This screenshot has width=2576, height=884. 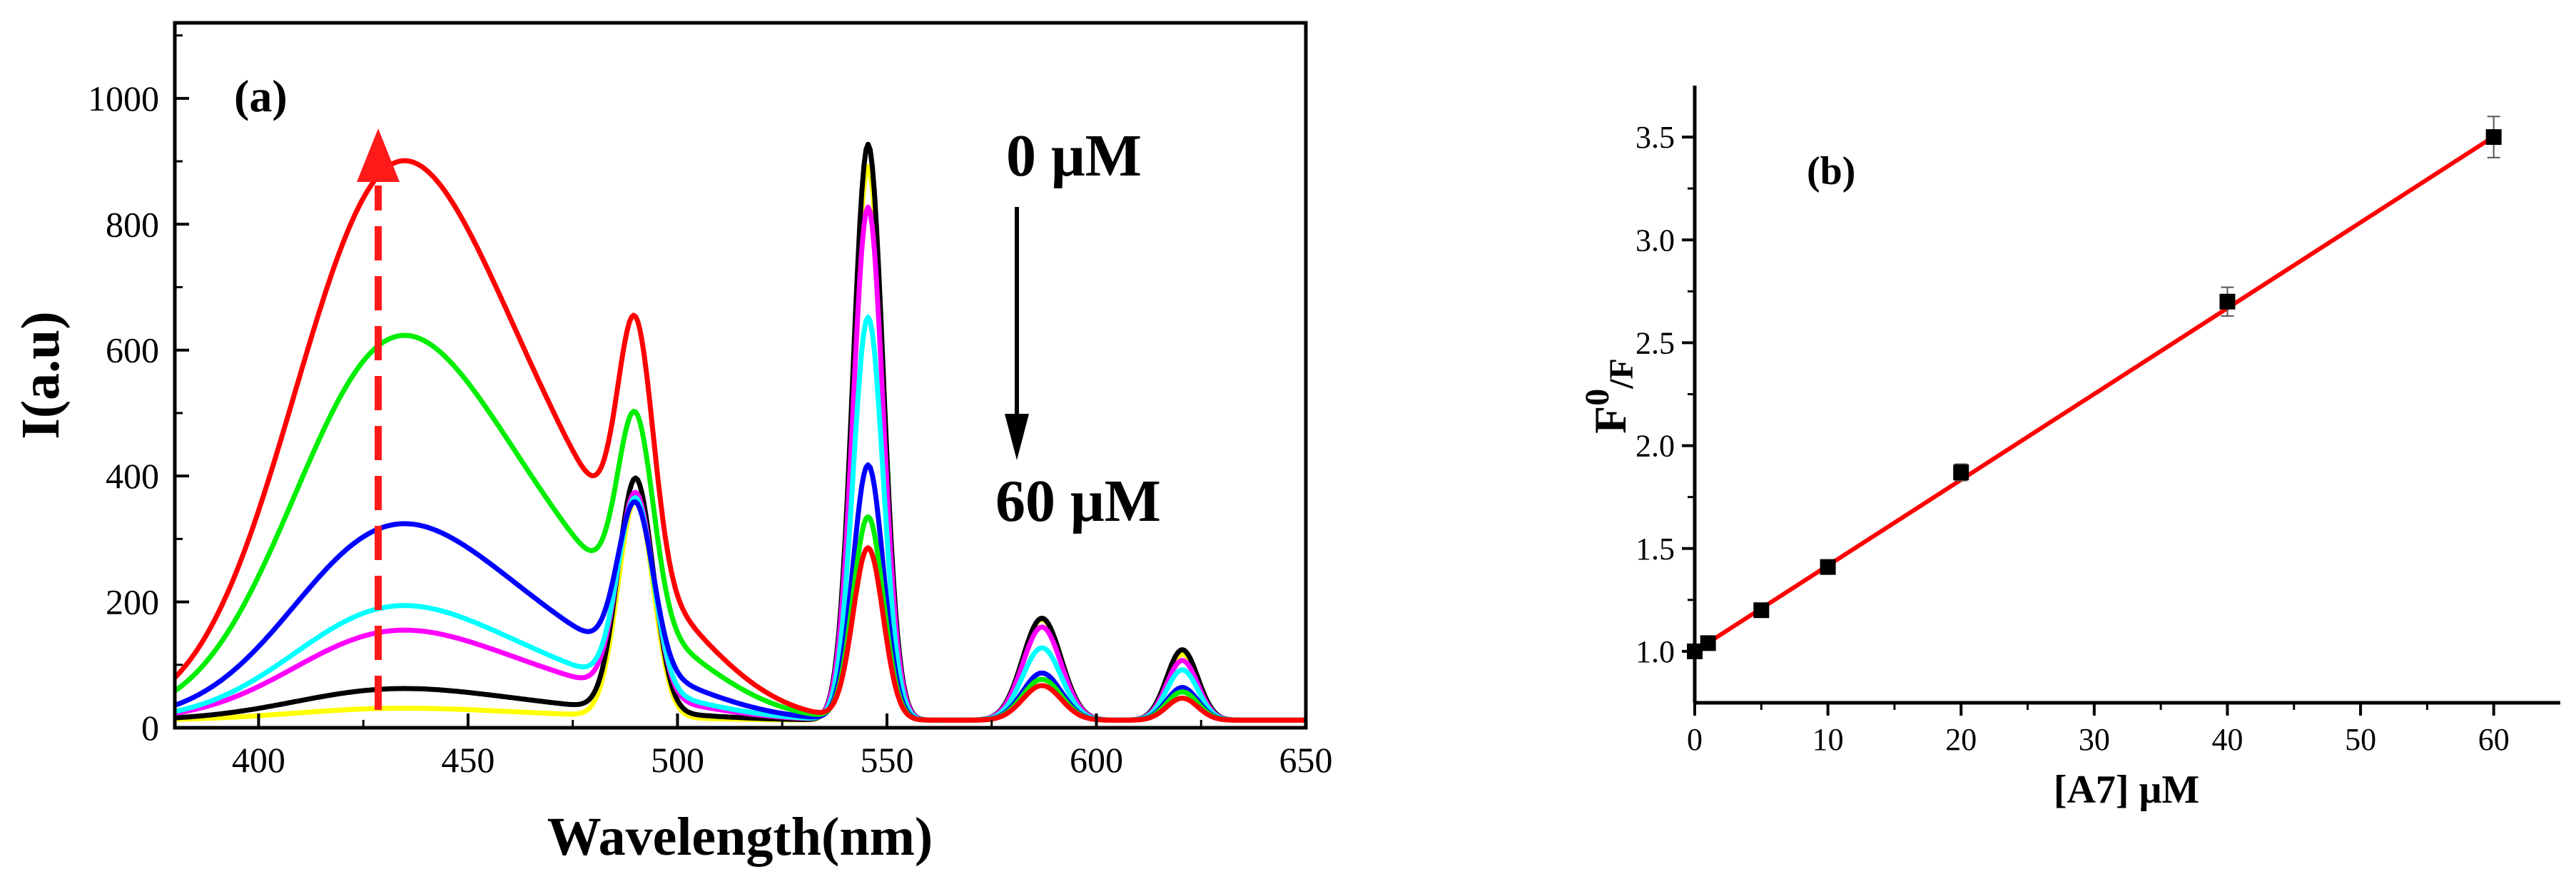 What do you see at coordinates (887, 760) in the screenshot?
I see `x-tick-label: 550` at bounding box center [887, 760].